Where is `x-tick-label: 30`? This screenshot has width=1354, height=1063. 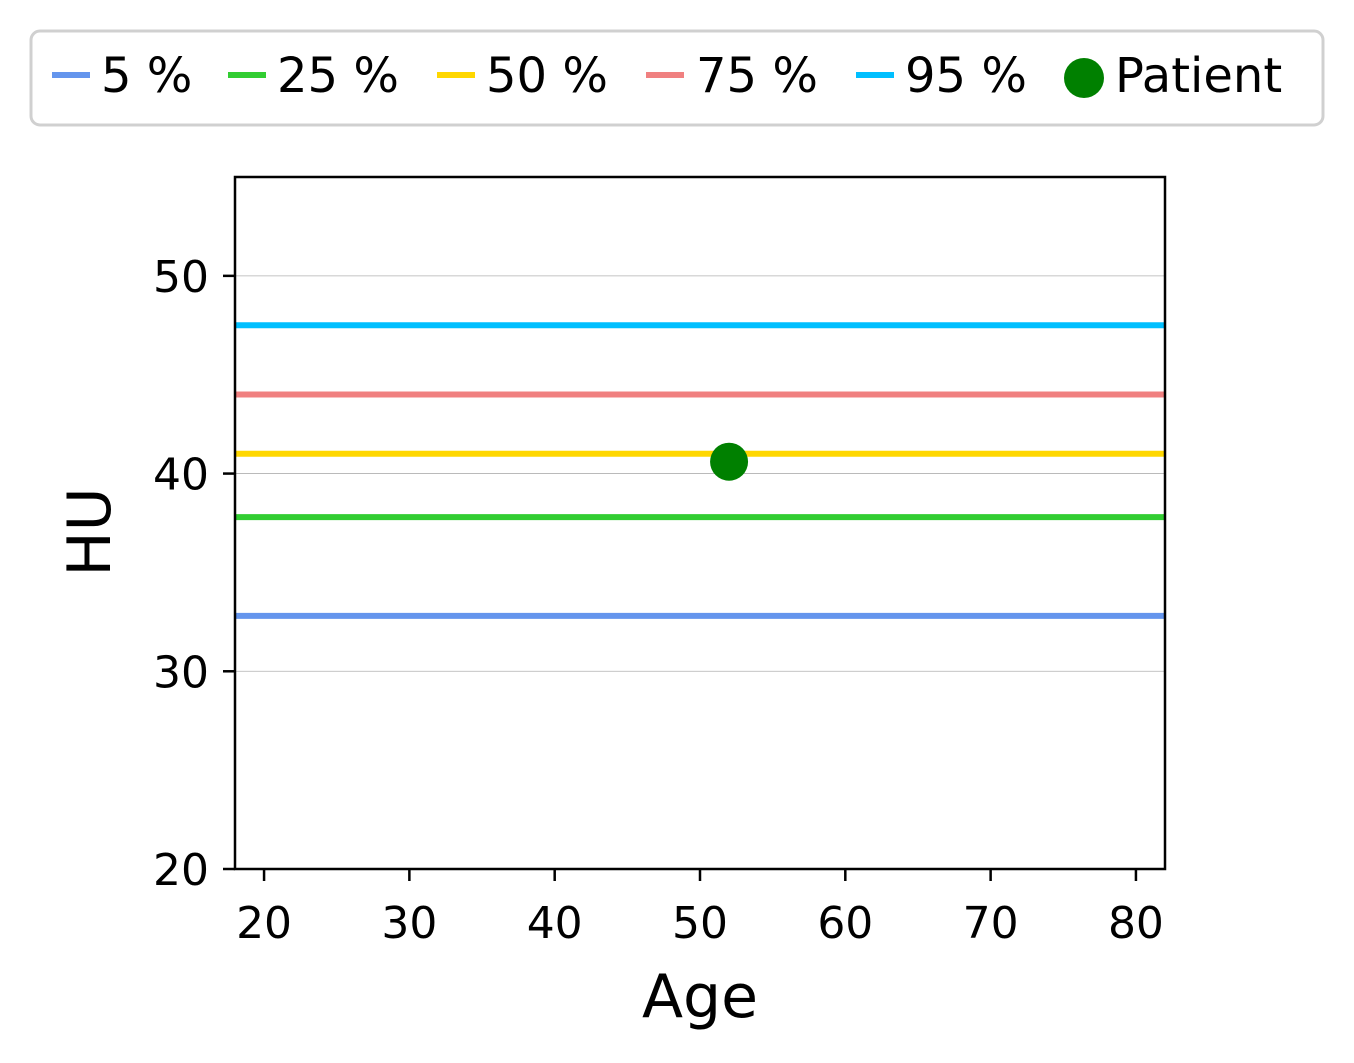
x-tick-label: 30 is located at coordinates (409, 923).